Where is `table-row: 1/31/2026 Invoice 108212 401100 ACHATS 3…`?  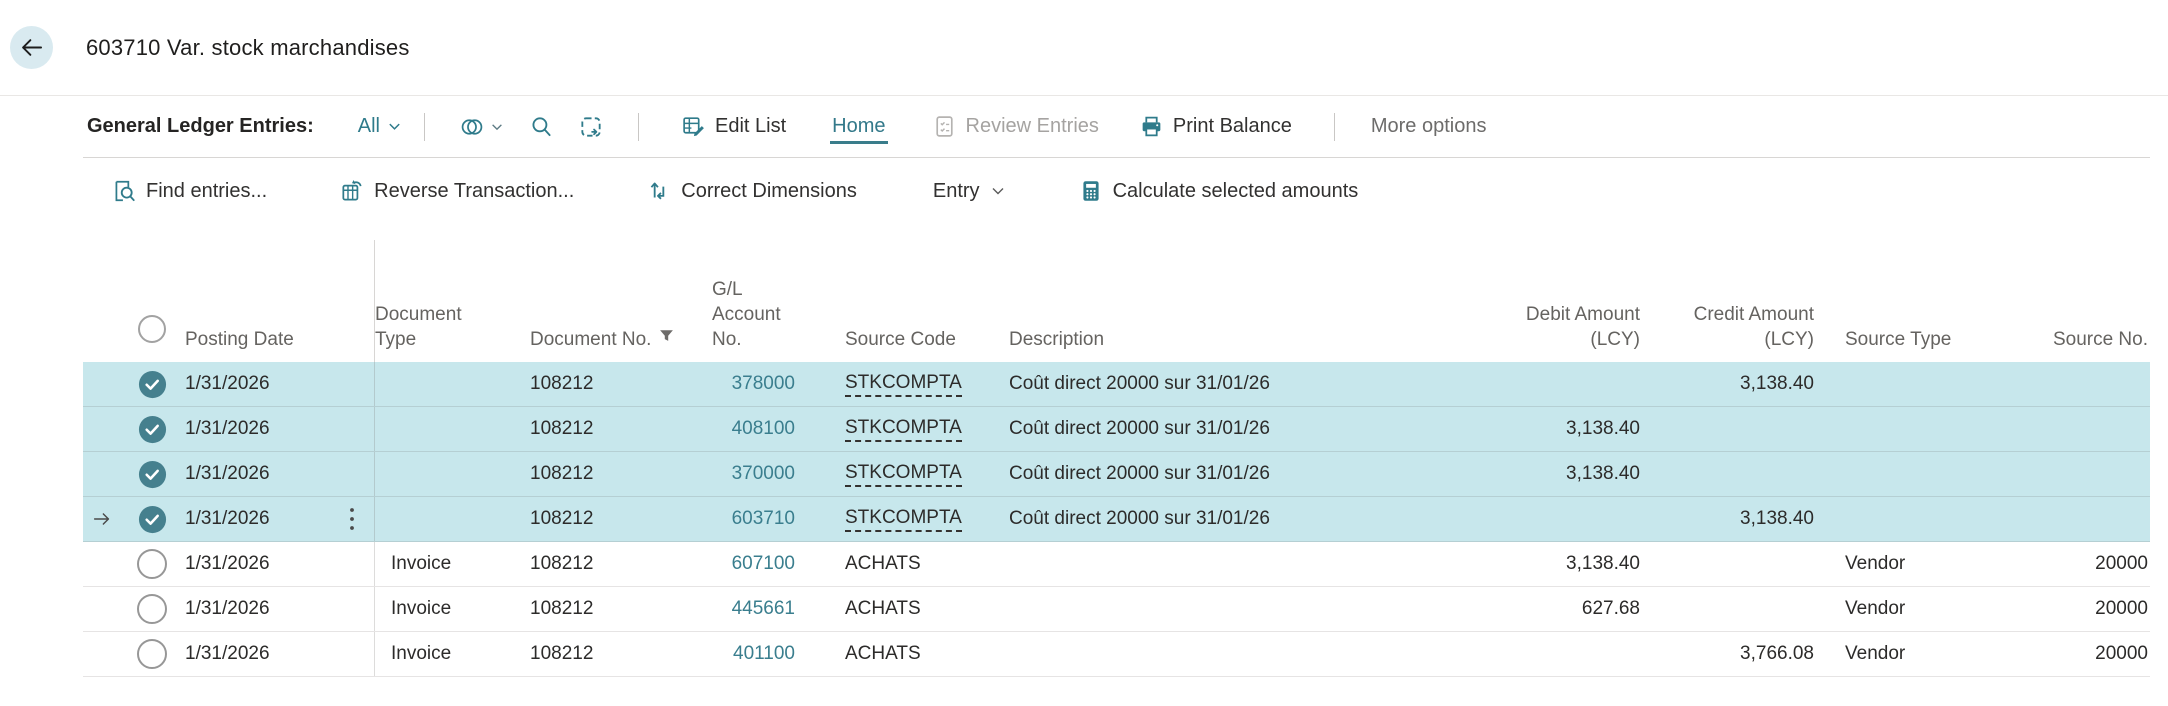 table-row: 1/31/2026 Invoice 108212 401100 ACHATS 3… is located at coordinates (1116, 654).